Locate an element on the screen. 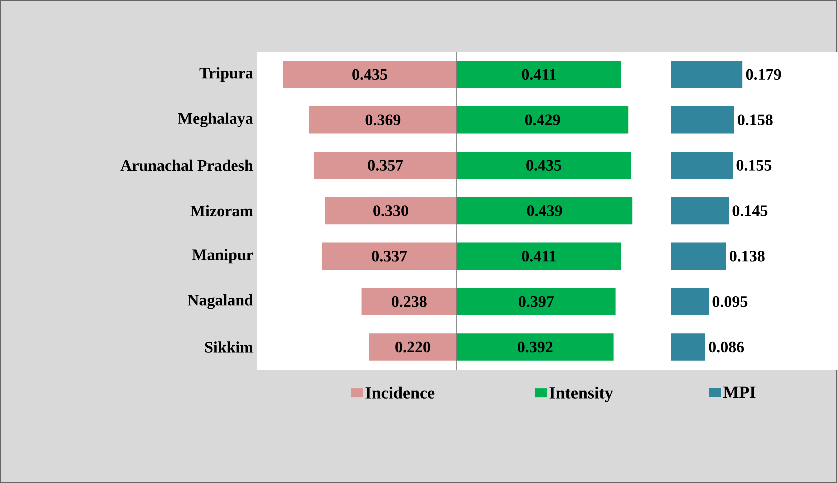 The width and height of the screenshot is (838, 483). y-tick-label: Meghalaya is located at coordinates (216, 120).